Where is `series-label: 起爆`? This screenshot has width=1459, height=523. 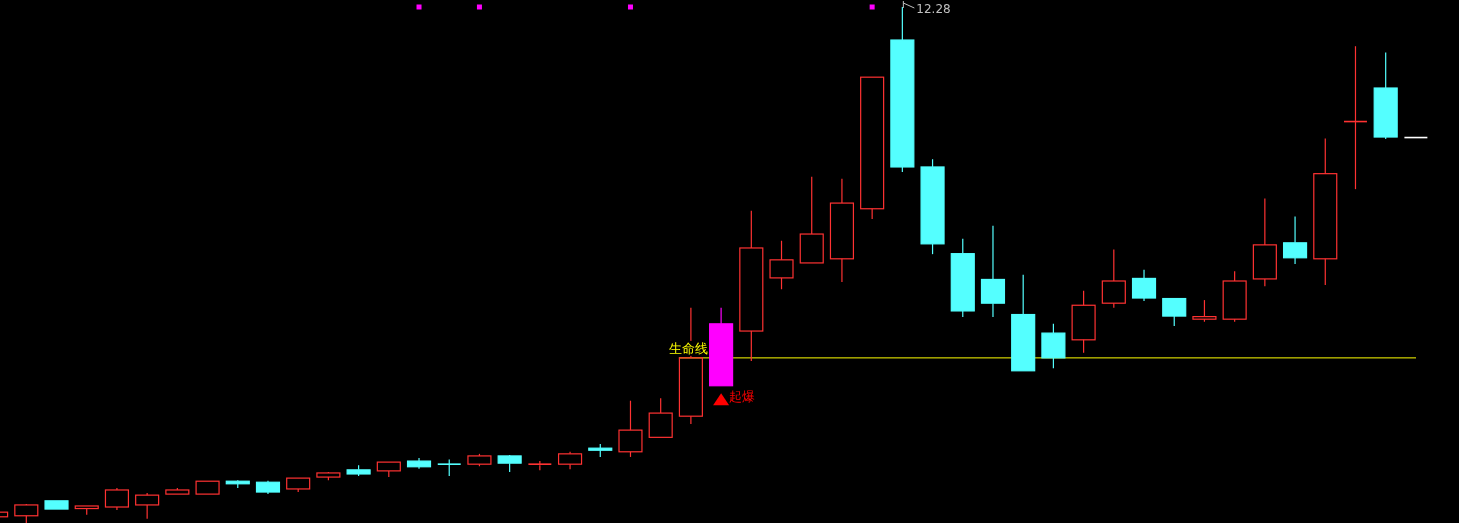
series-label: 起爆 is located at coordinates (742, 397).